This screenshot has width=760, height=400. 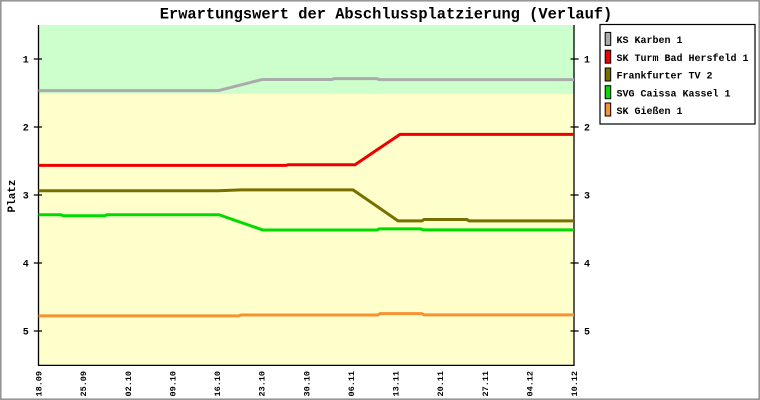 I want to click on svg-text: 23.10, so click(x=263, y=384).